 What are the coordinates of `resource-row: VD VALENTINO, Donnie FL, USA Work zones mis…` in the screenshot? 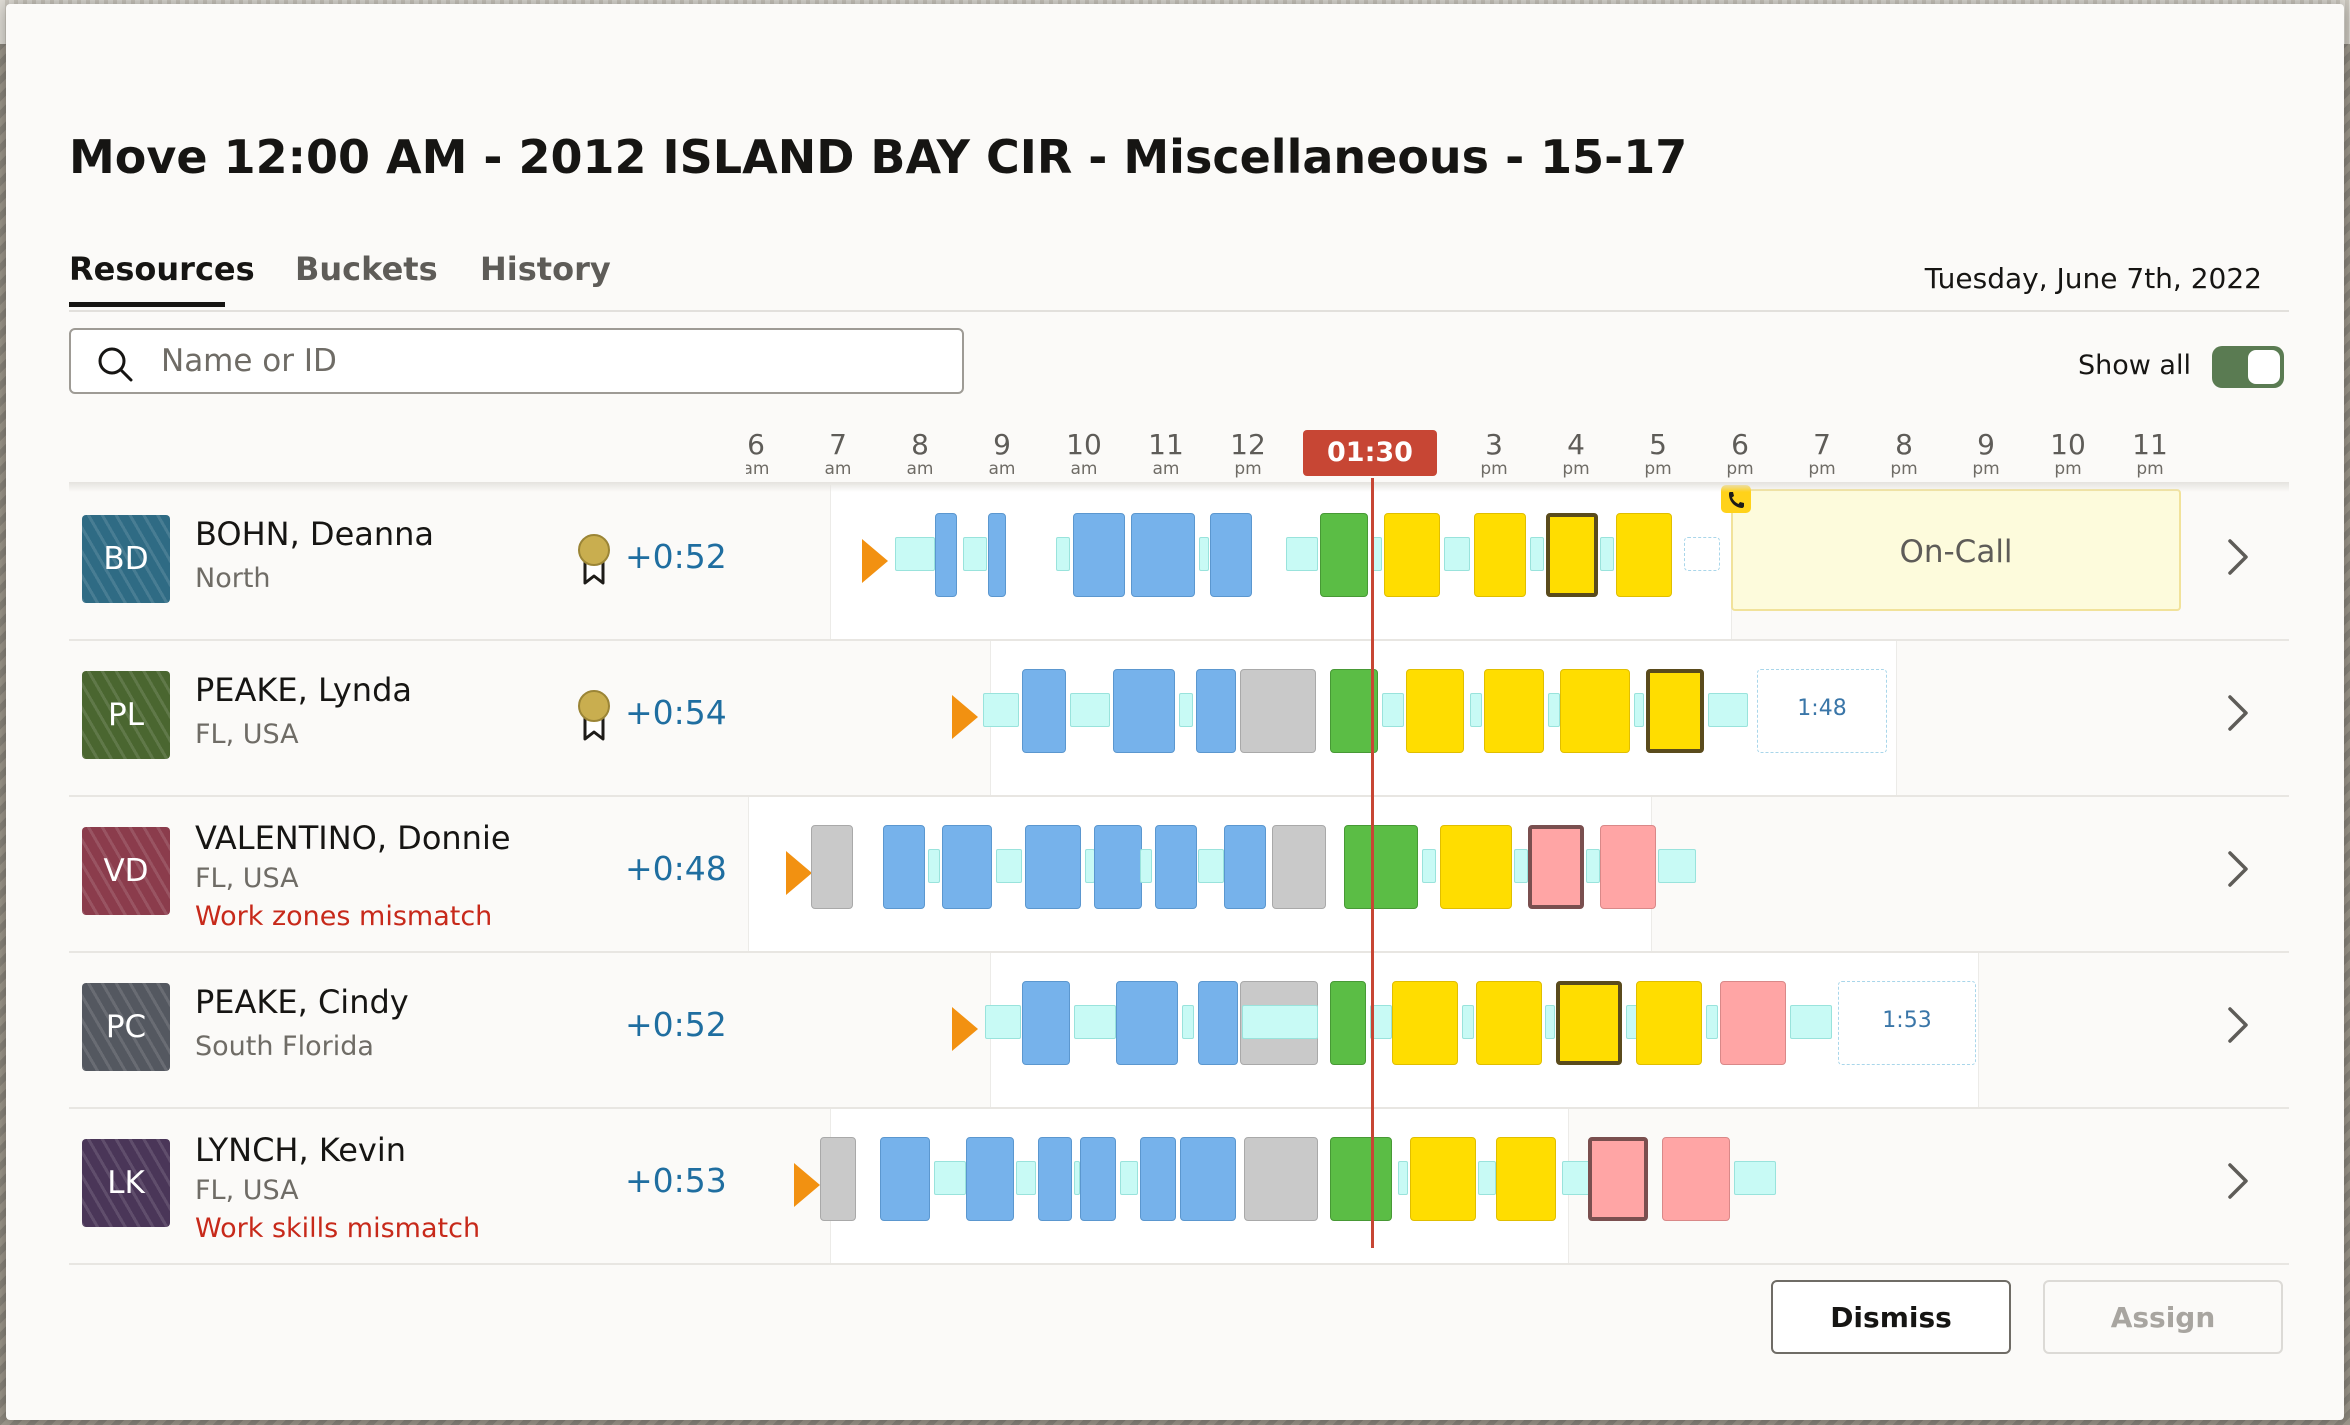 It's located at (1179, 875).